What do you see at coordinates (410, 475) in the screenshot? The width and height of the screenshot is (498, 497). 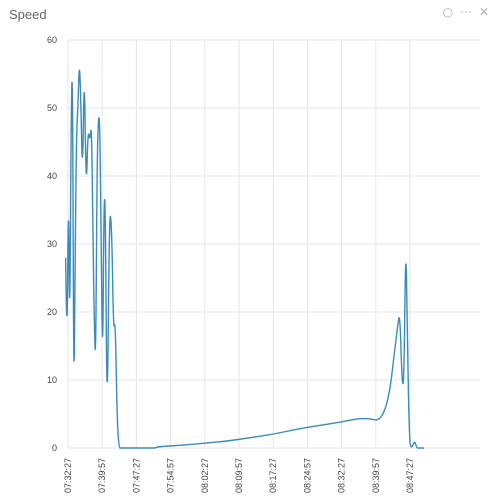 I see `x-tick-label: 08:47:27` at bounding box center [410, 475].